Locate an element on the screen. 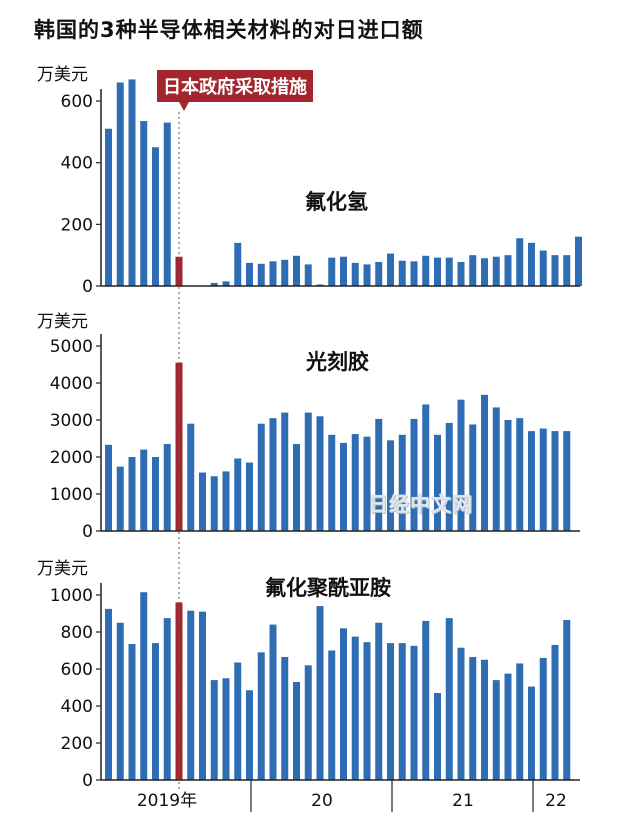  figure-title: 韩国的3种半导体相关材料的对日进口额 is located at coordinates (229, 30).